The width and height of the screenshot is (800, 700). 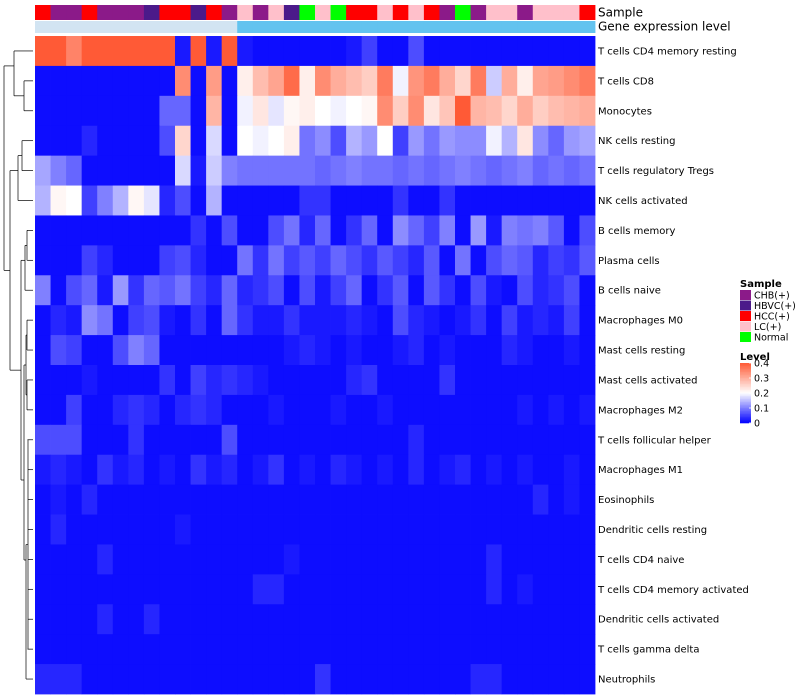 I want to click on level-legend-tick-label: 0.1, so click(x=761, y=408).